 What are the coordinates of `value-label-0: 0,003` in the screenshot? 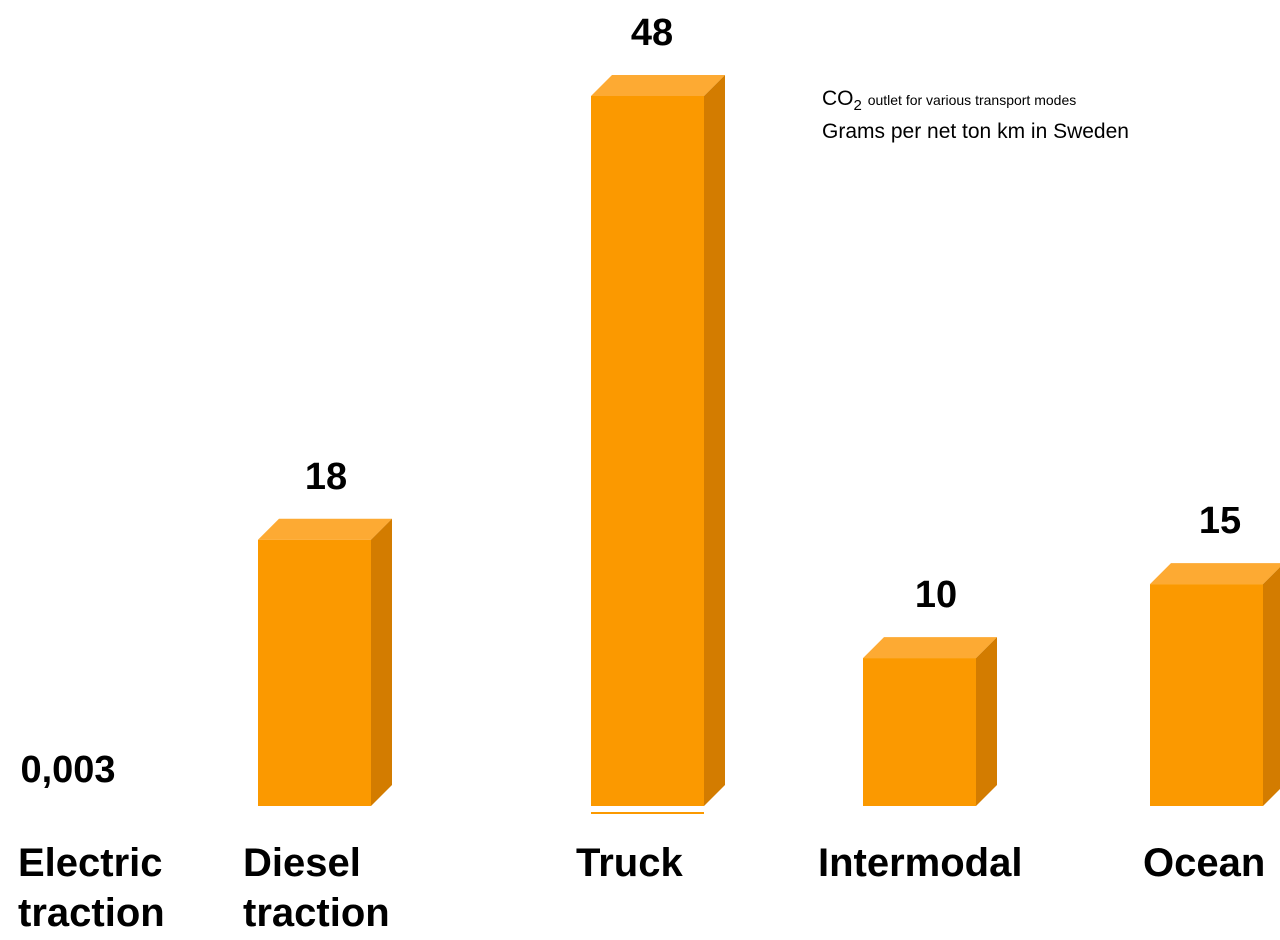 It's located at (67, 770).